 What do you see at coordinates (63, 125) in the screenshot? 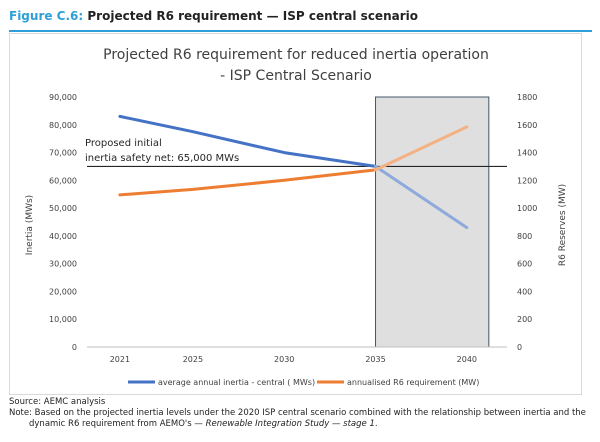
I see `y-left-tick-label: 80,000` at bounding box center [63, 125].